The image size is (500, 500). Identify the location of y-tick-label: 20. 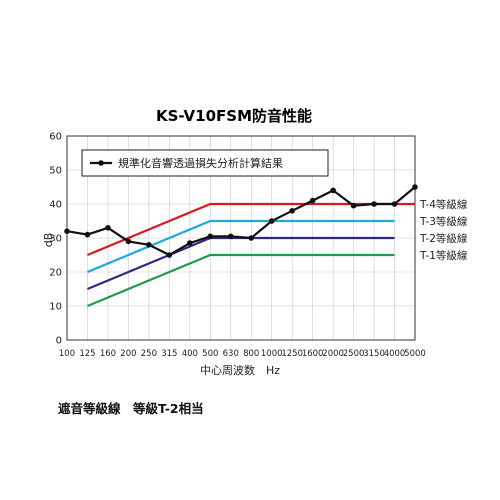
(55, 273).